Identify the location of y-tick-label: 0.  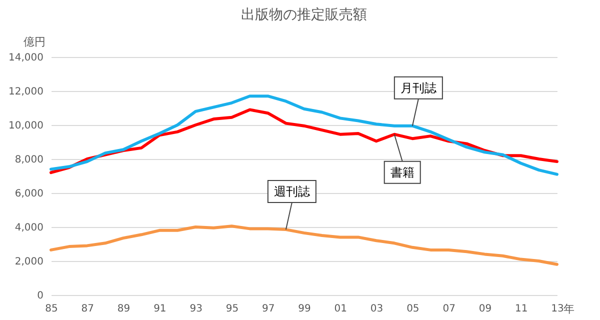
(40, 296).